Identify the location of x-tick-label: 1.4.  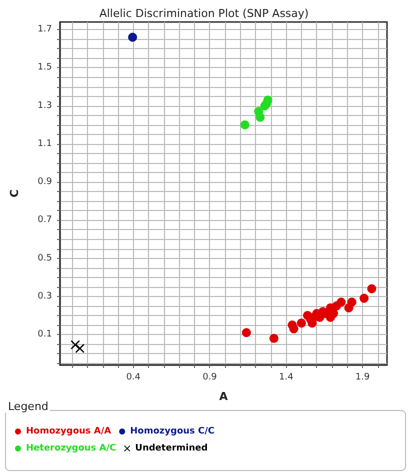
(286, 377).